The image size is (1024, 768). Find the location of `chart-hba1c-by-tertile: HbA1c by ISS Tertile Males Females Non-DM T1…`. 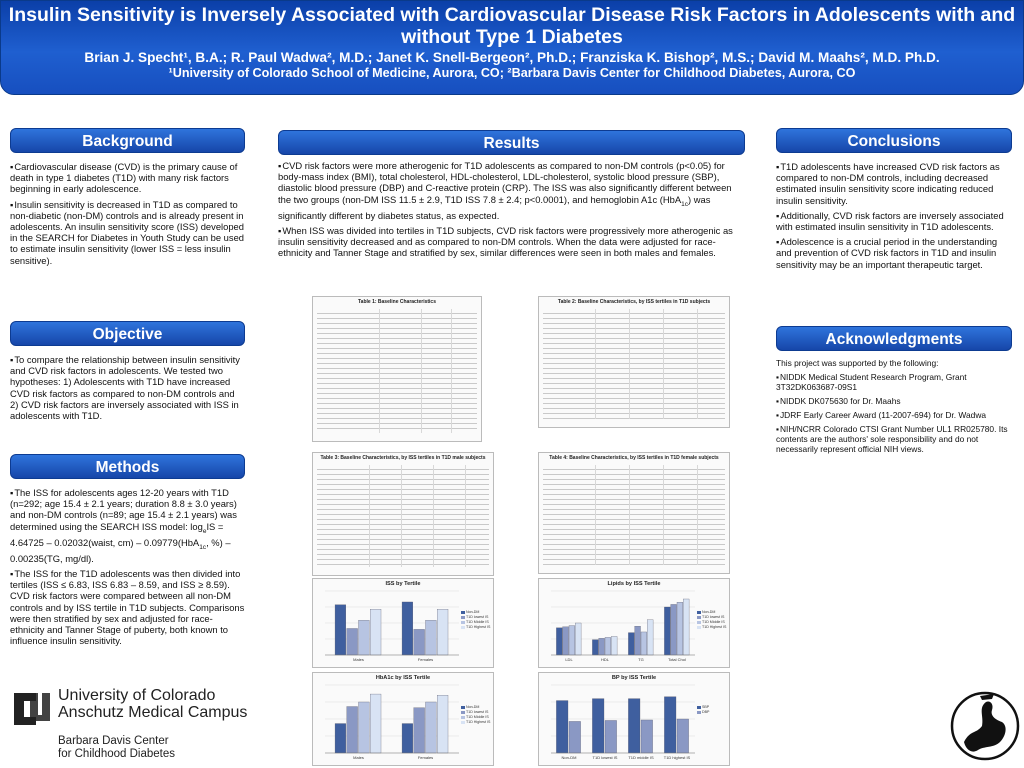

chart-hba1c-by-tertile: HbA1c by ISS Tertile Males Females Non-DM T1… is located at coordinates (403, 719).